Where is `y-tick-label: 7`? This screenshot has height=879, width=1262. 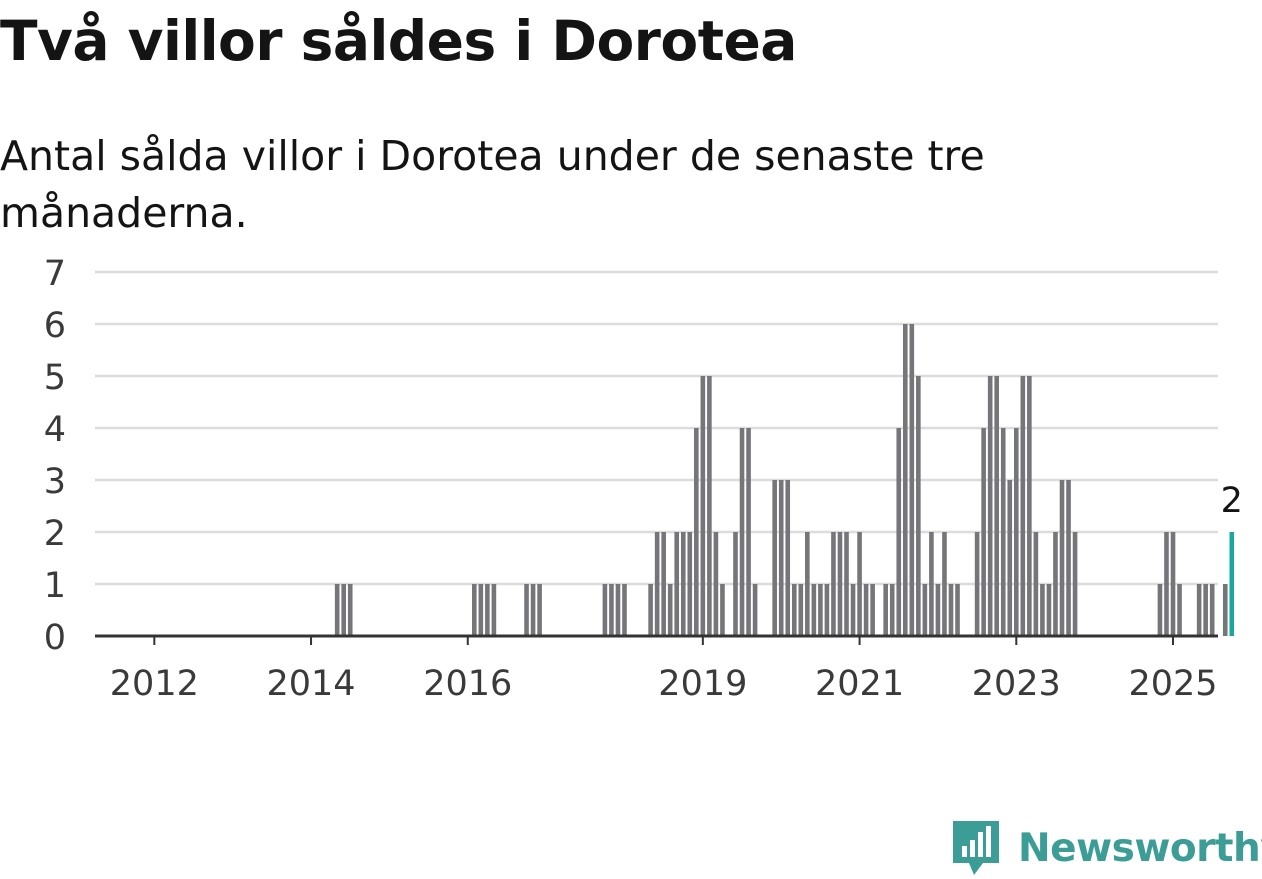
y-tick-label: 7 is located at coordinates (55, 274).